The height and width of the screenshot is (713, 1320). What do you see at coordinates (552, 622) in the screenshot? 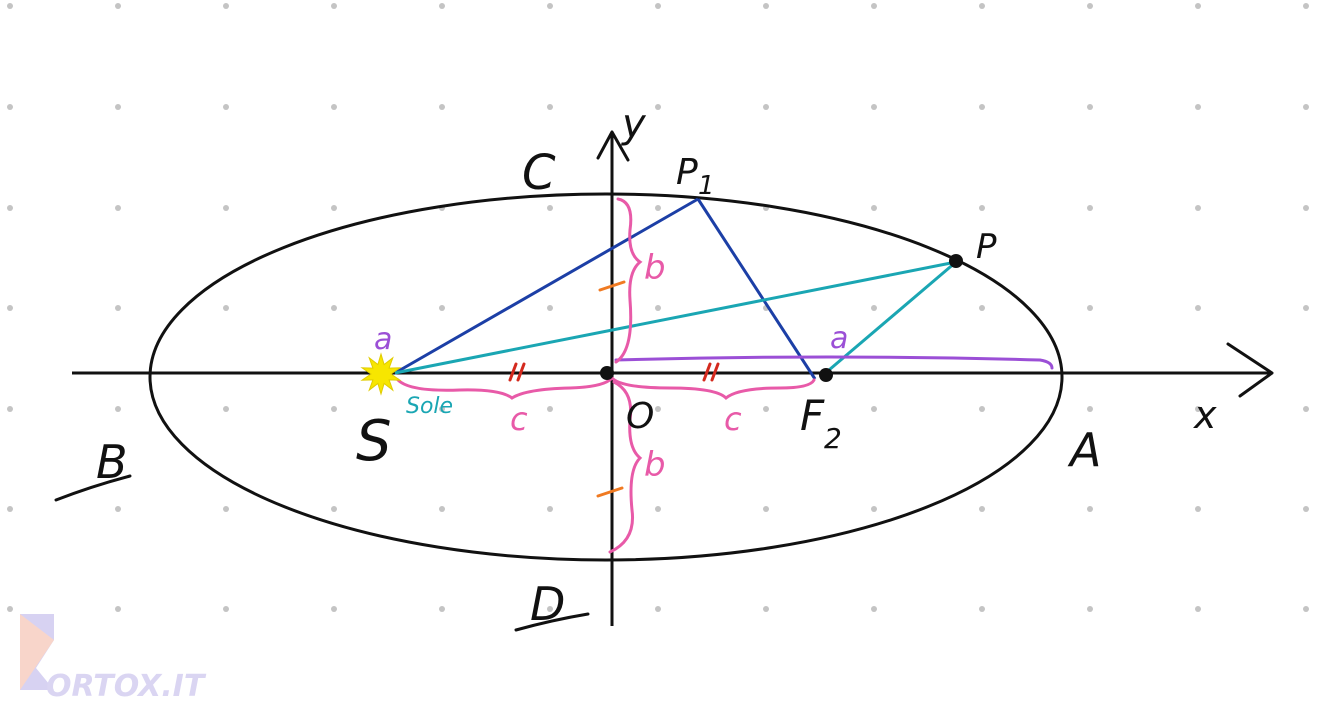
I see `underline-d` at bounding box center [552, 622].